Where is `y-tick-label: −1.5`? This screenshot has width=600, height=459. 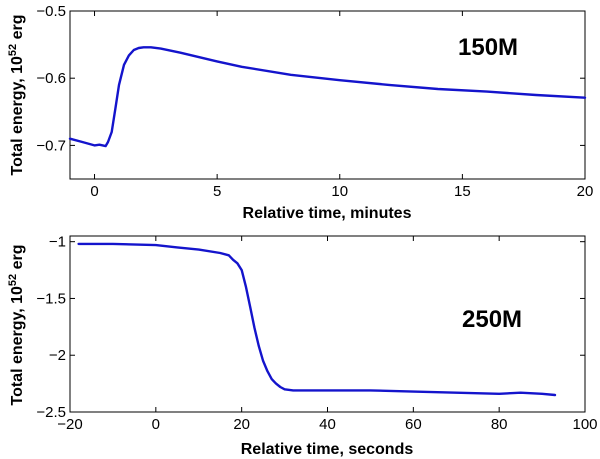
y-tick-label: −1.5 is located at coordinates (51, 298).